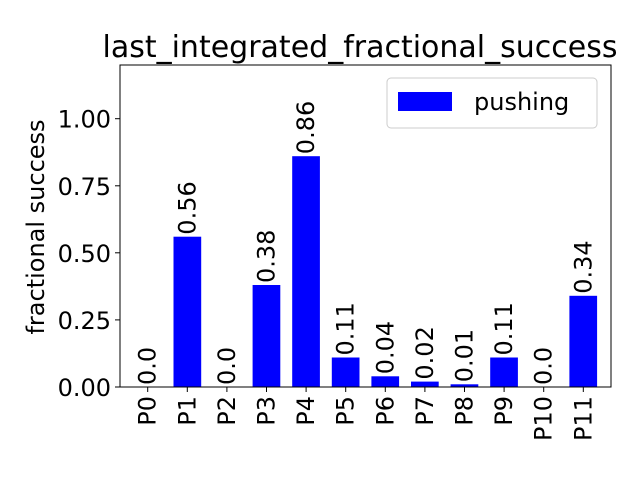 This screenshot has width=640, height=480. I want to click on data-label-P7: 0.02, so click(425, 352).